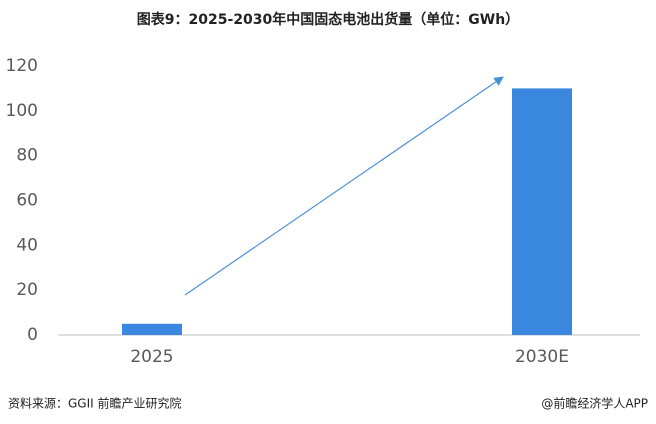 The width and height of the screenshot is (656, 424). What do you see at coordinates (328, 19) in the screenshot?
I see `chart-title: 图表9：2025-2030年中国固态电池出货量（单位：GWh）` at bounding box center [328, 19].